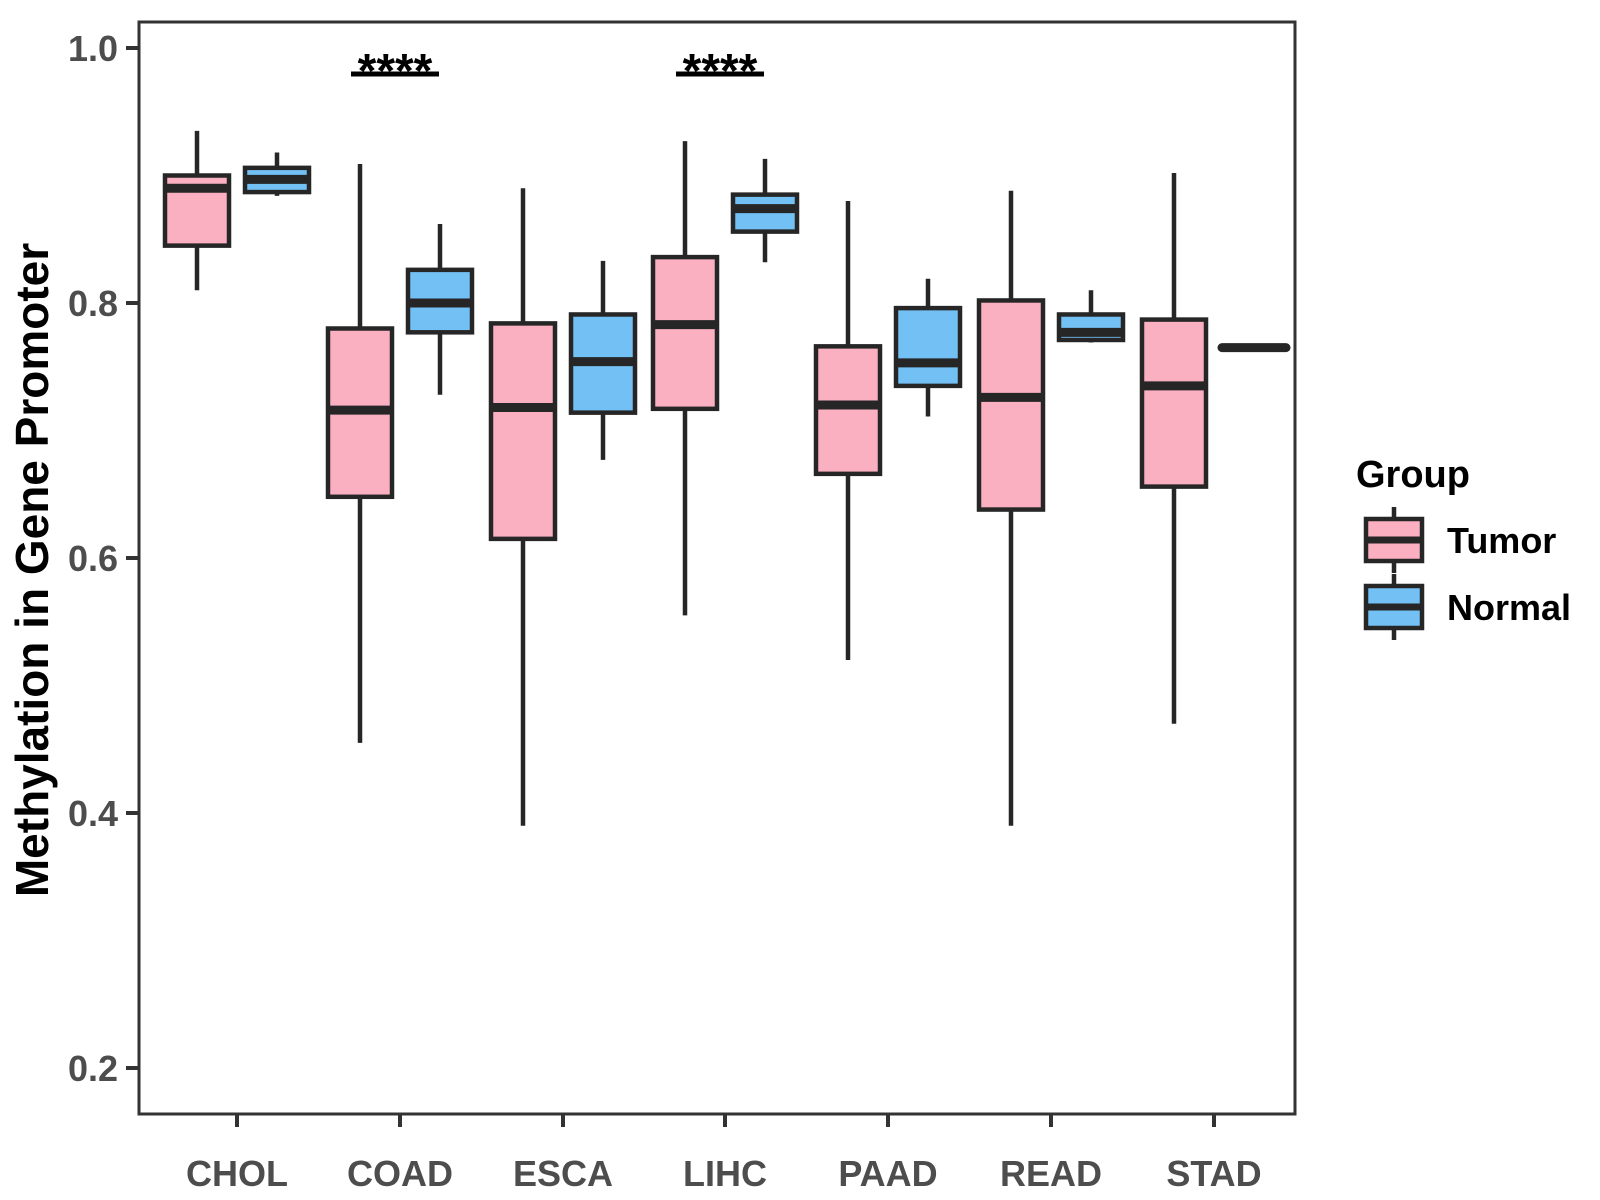  Describe the element at coordinates (1509, 607) in the screenshot. I see `legend-label-normal: Normal` at that location.